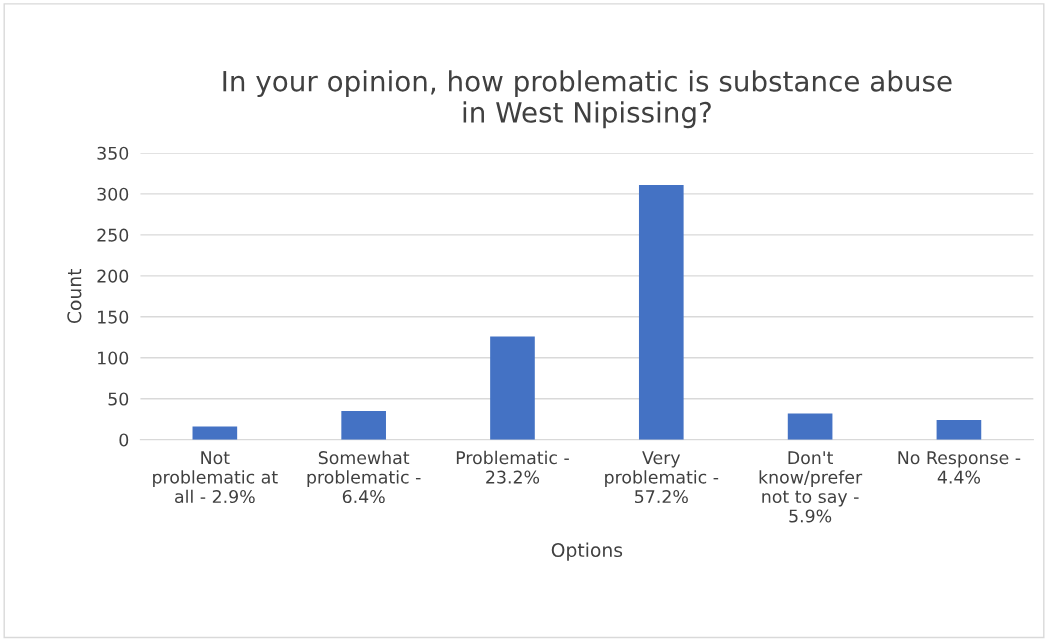  I want to click on x-tick-label: No Response - 4.4%, so click(959, 467).